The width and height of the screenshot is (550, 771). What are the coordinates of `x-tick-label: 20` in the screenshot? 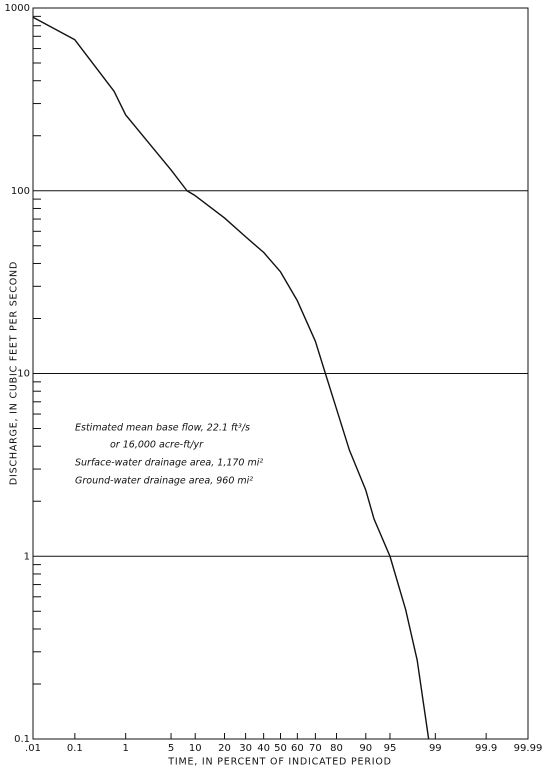 It's located at (224, 748).